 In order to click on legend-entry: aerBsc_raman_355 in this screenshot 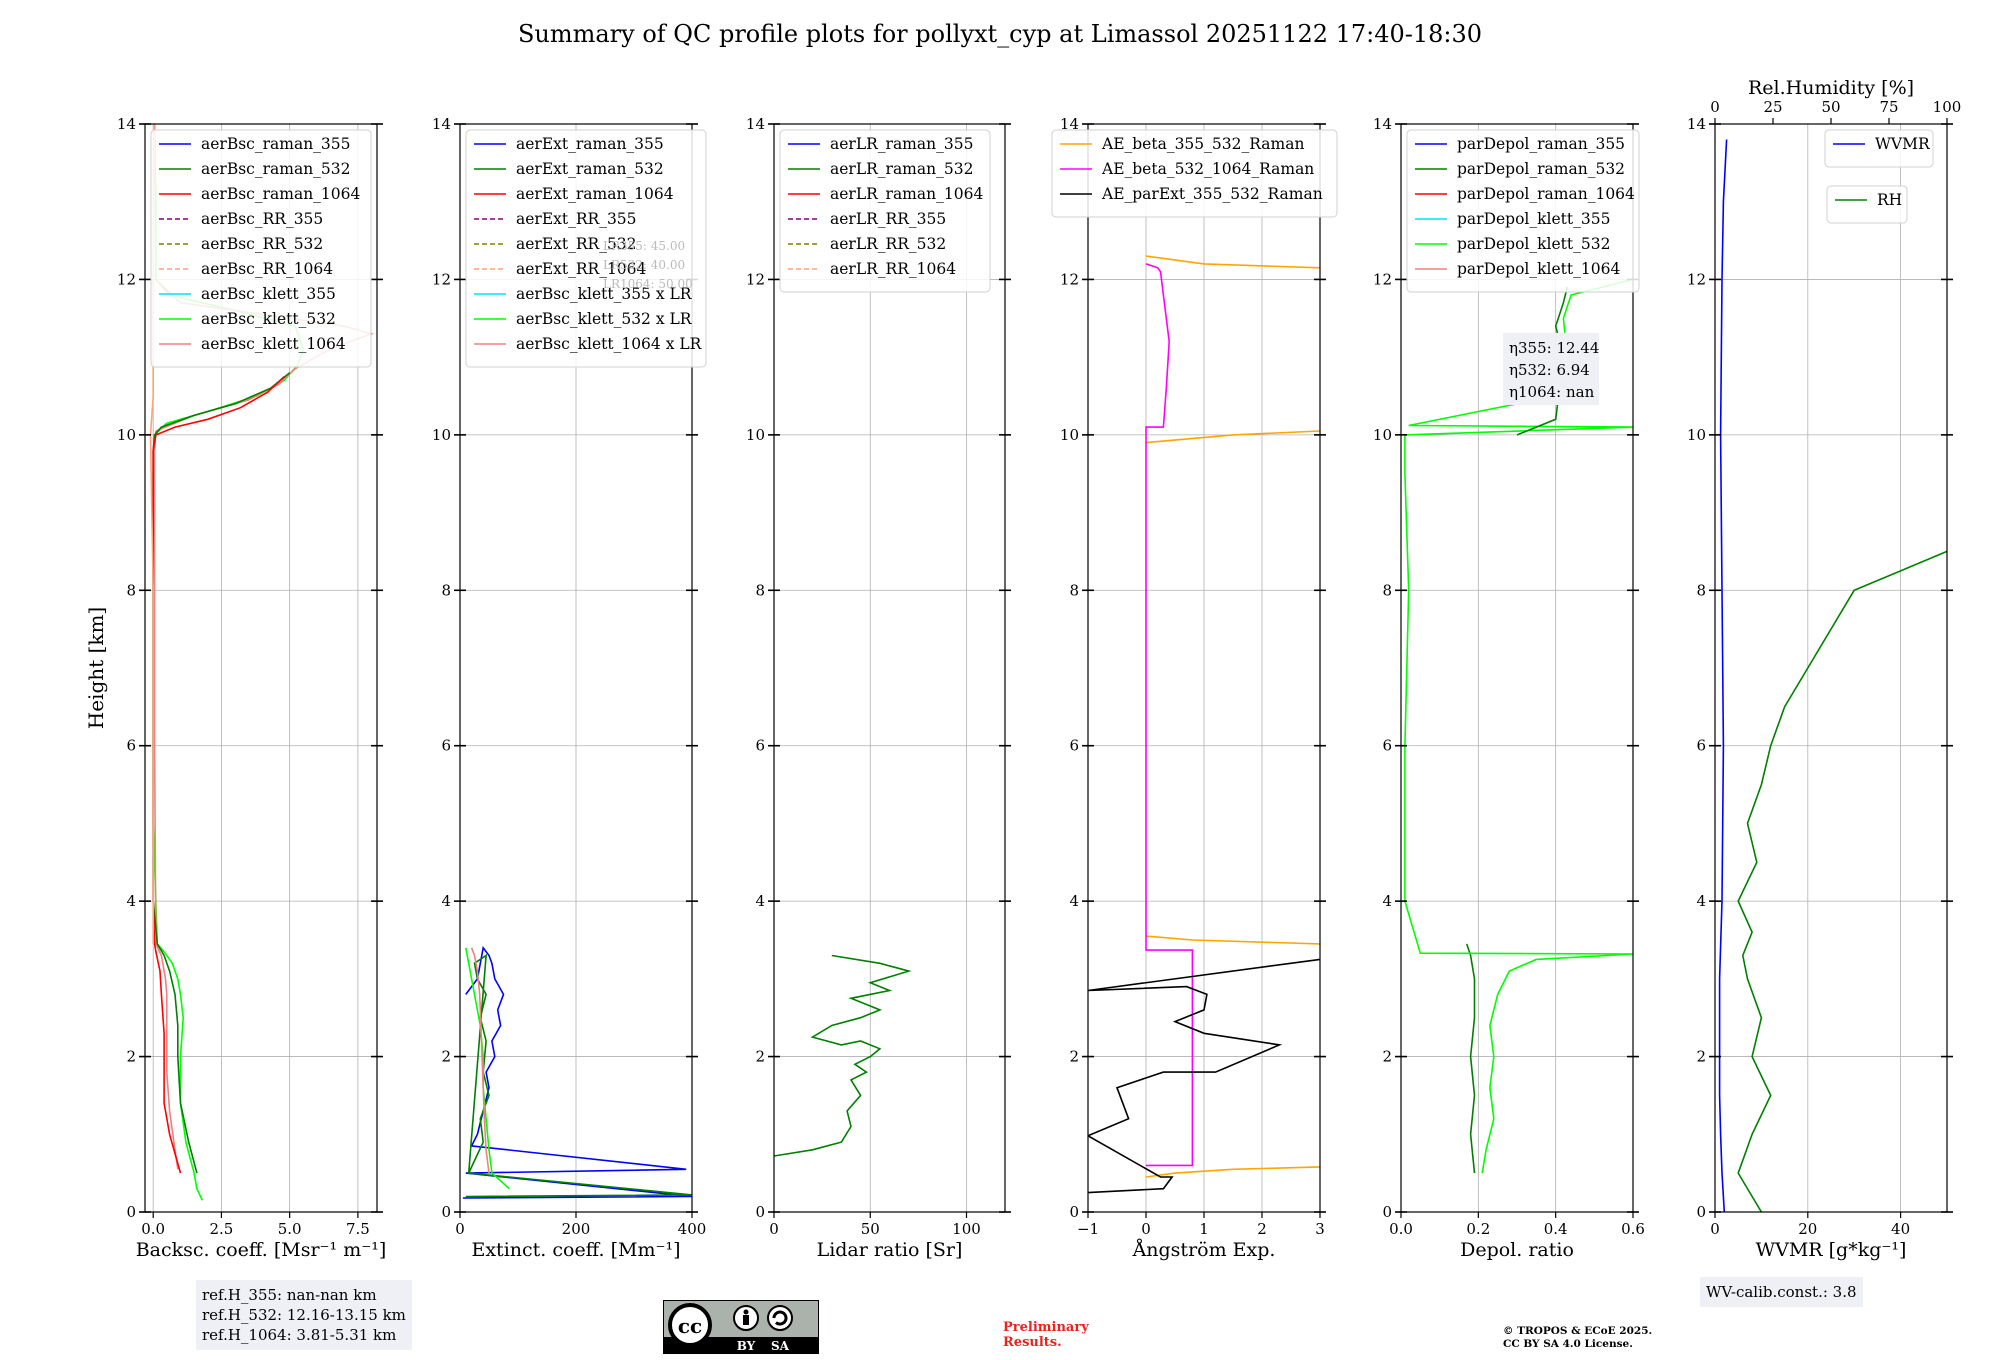, I will do `click(276, 144)`.